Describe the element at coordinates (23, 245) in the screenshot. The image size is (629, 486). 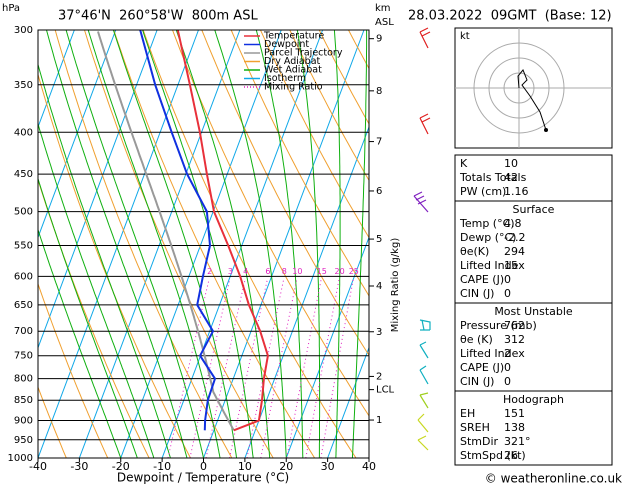
I see `y-tick-label: 550` at that location.